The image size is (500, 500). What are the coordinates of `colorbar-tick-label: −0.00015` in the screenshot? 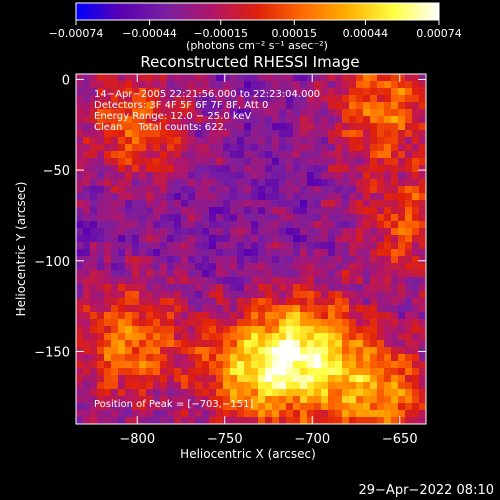 It's located at (220, 33).